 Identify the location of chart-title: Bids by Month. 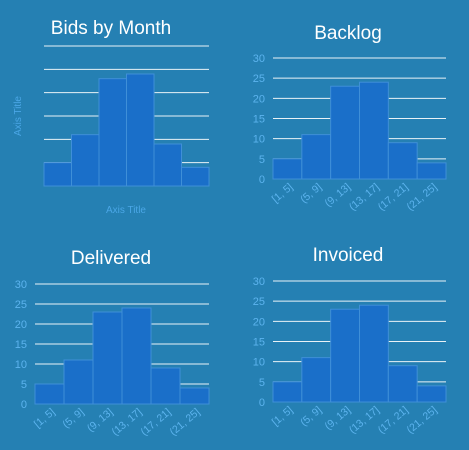
(111, 28).